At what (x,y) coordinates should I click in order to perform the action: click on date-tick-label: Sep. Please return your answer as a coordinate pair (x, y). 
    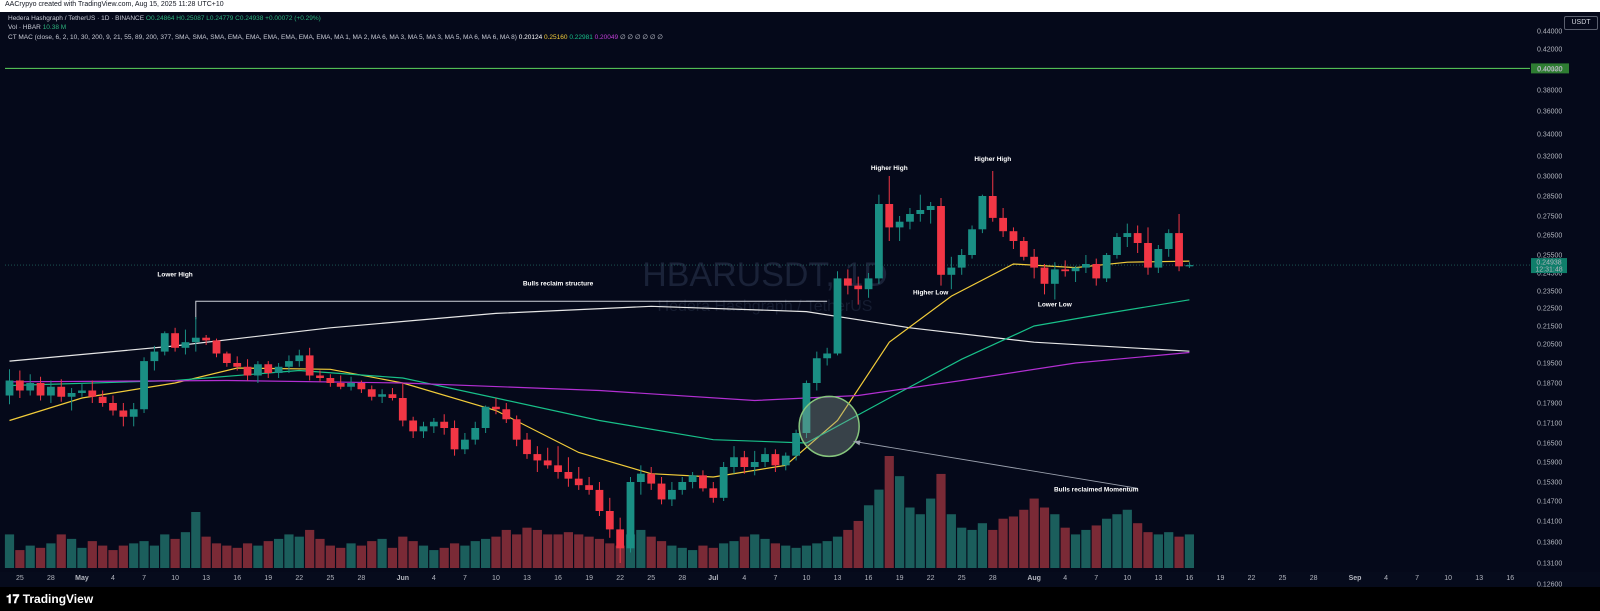
    Looking at the image, I should click on (1355, 578).